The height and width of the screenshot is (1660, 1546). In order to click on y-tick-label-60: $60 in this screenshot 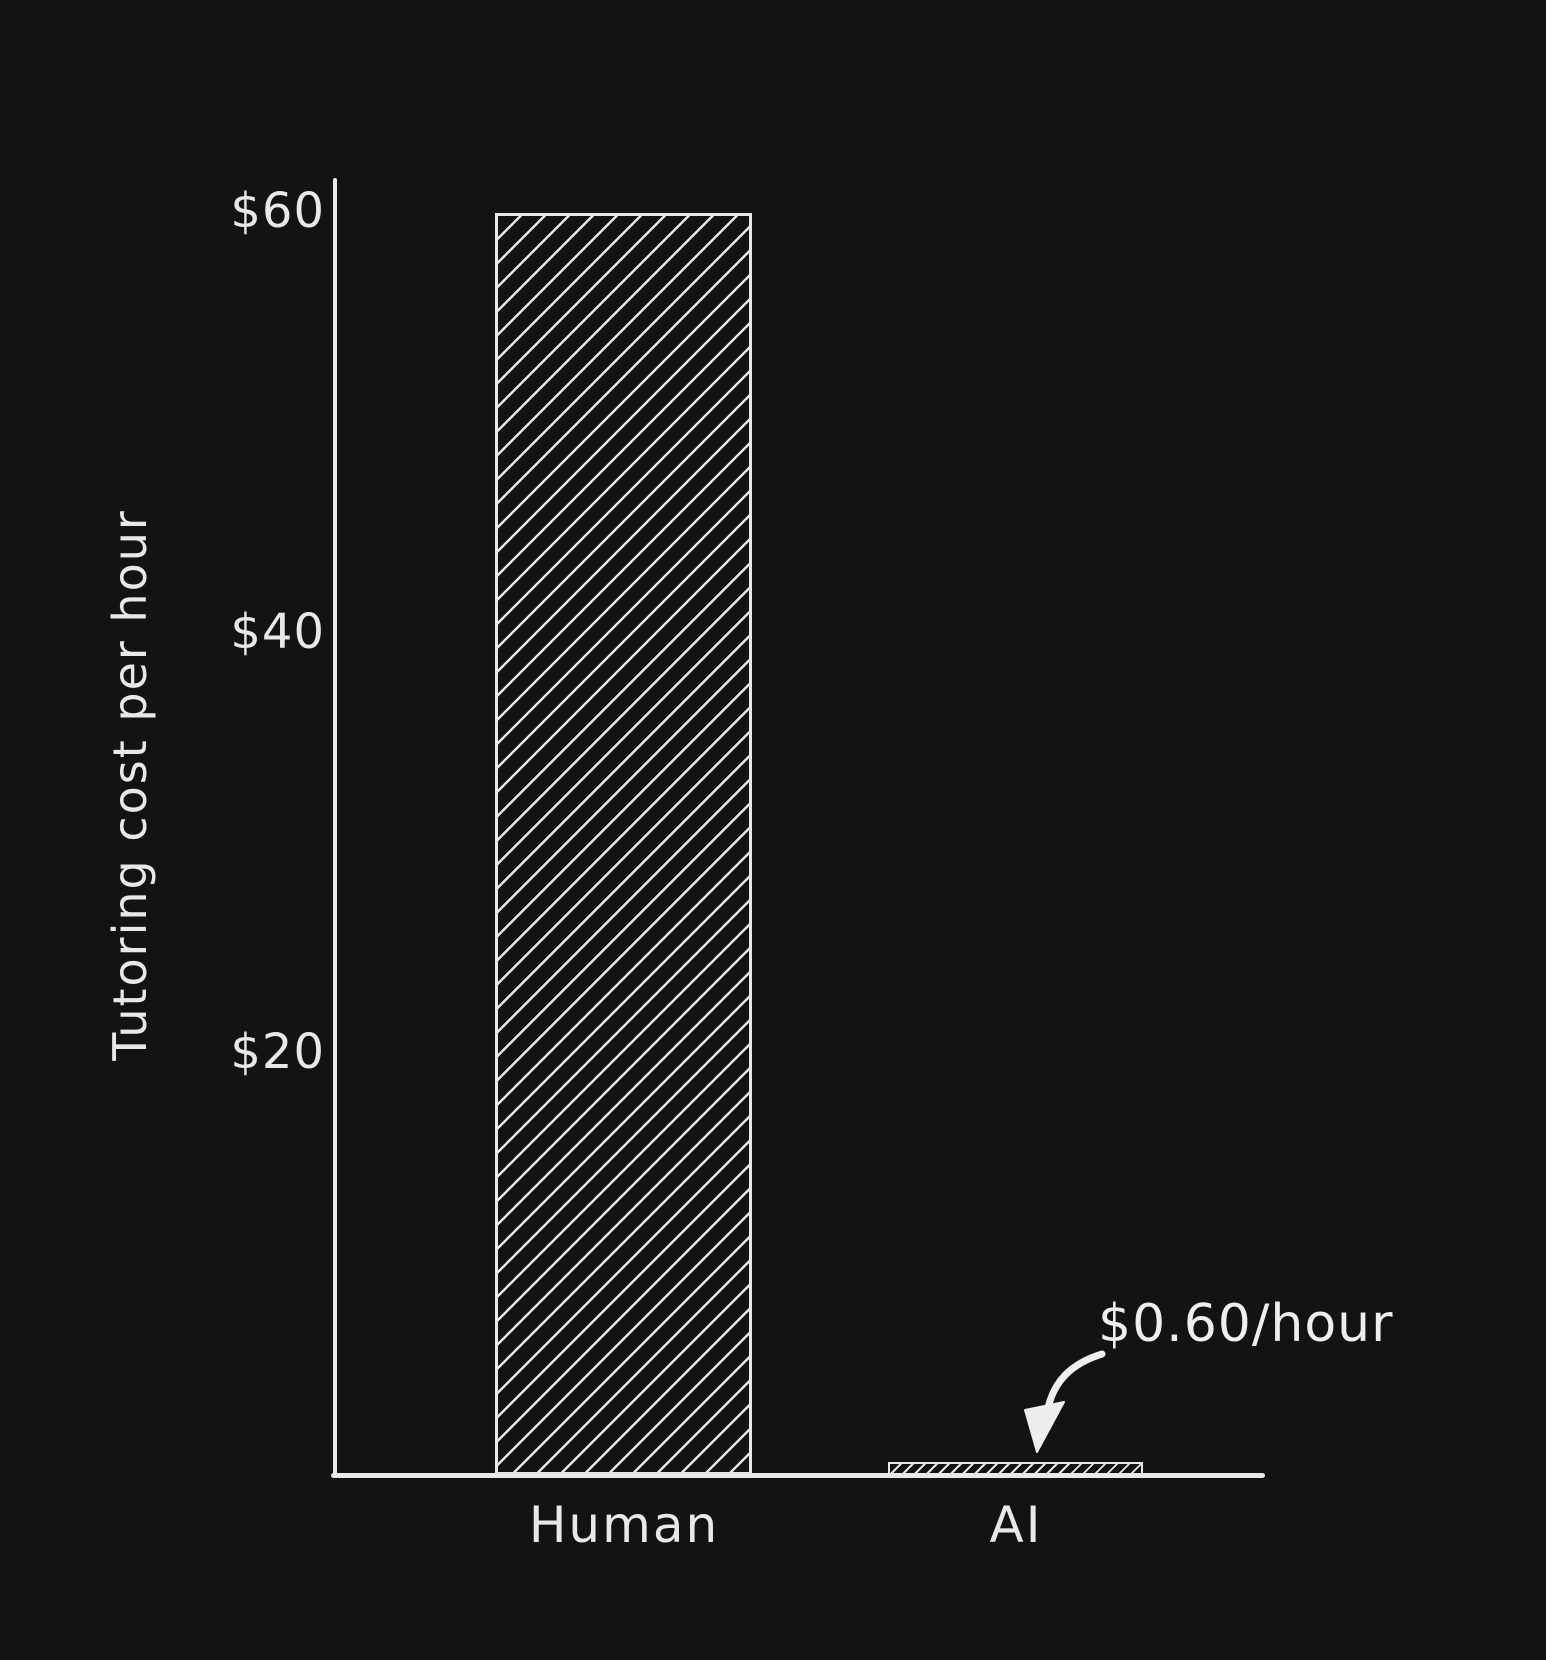, I will do `click(277, 210)`.